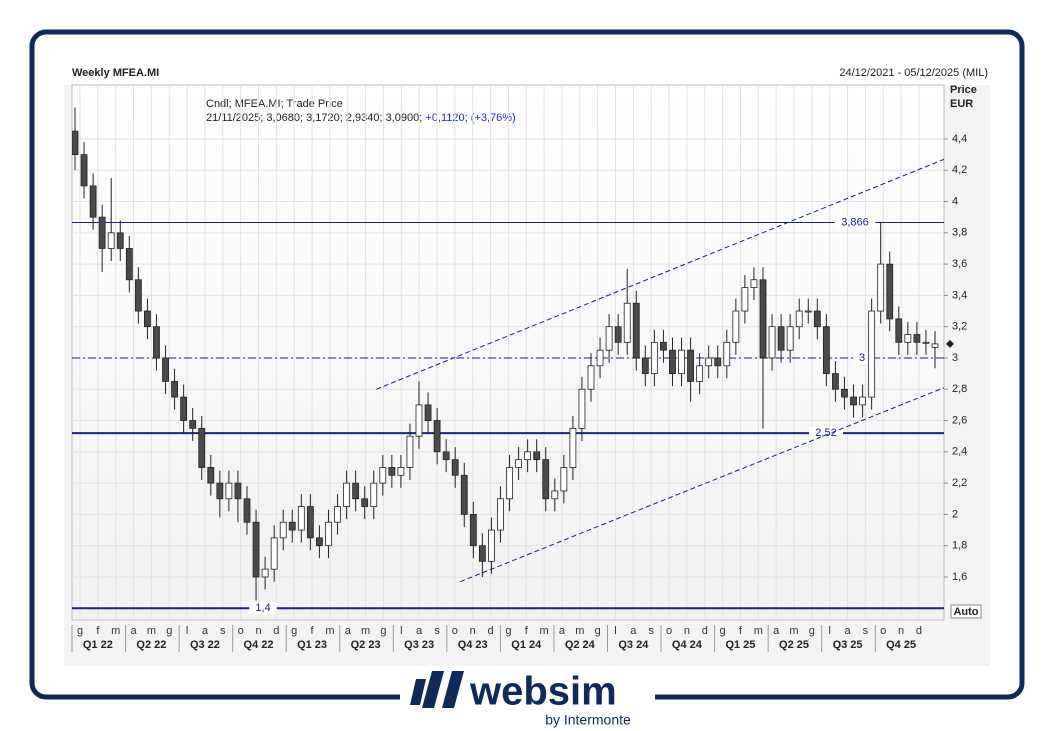 This screenshot has width=1055, height=731. What do you see at coordinates (950, 343) in the screenshot?
I see `last-price-marker` at bounding box center [950, 343].